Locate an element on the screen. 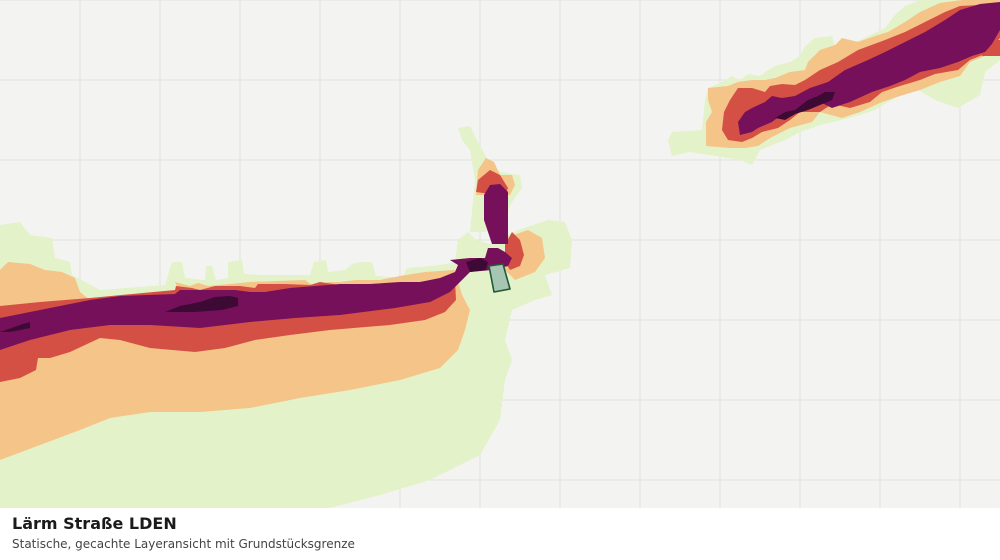 This screenshot has width=1000, height=560. band5-main-road-west is located at coordinates (15, 327).